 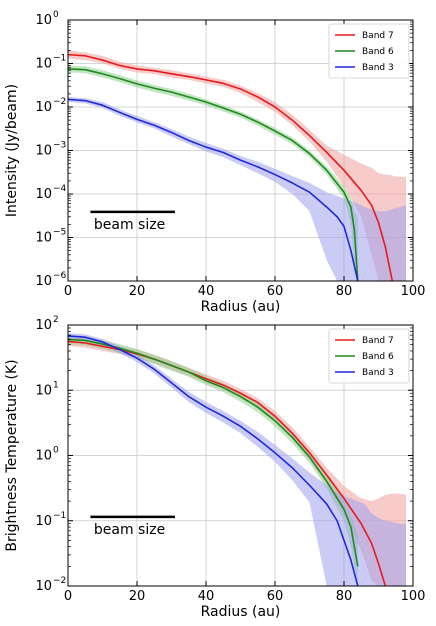 What do you see at coordinates (59, 233) in the screenshot?
I see `y-tick-exponent: −5` at bounding box center [59, 233].